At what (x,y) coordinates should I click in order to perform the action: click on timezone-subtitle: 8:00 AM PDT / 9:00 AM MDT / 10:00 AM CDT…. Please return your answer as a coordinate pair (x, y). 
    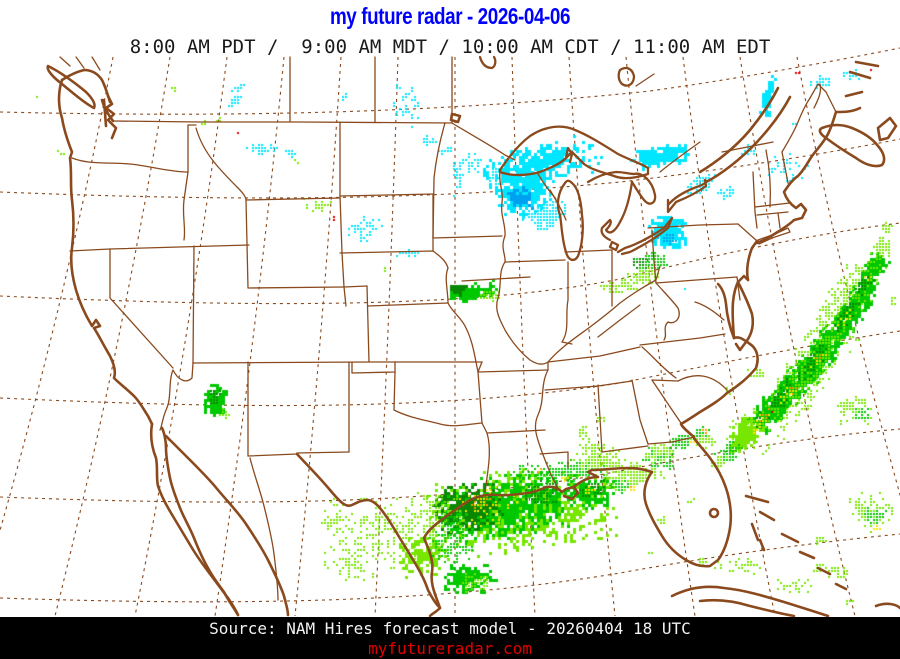
    Looking at the image, I should click on (450, 47).